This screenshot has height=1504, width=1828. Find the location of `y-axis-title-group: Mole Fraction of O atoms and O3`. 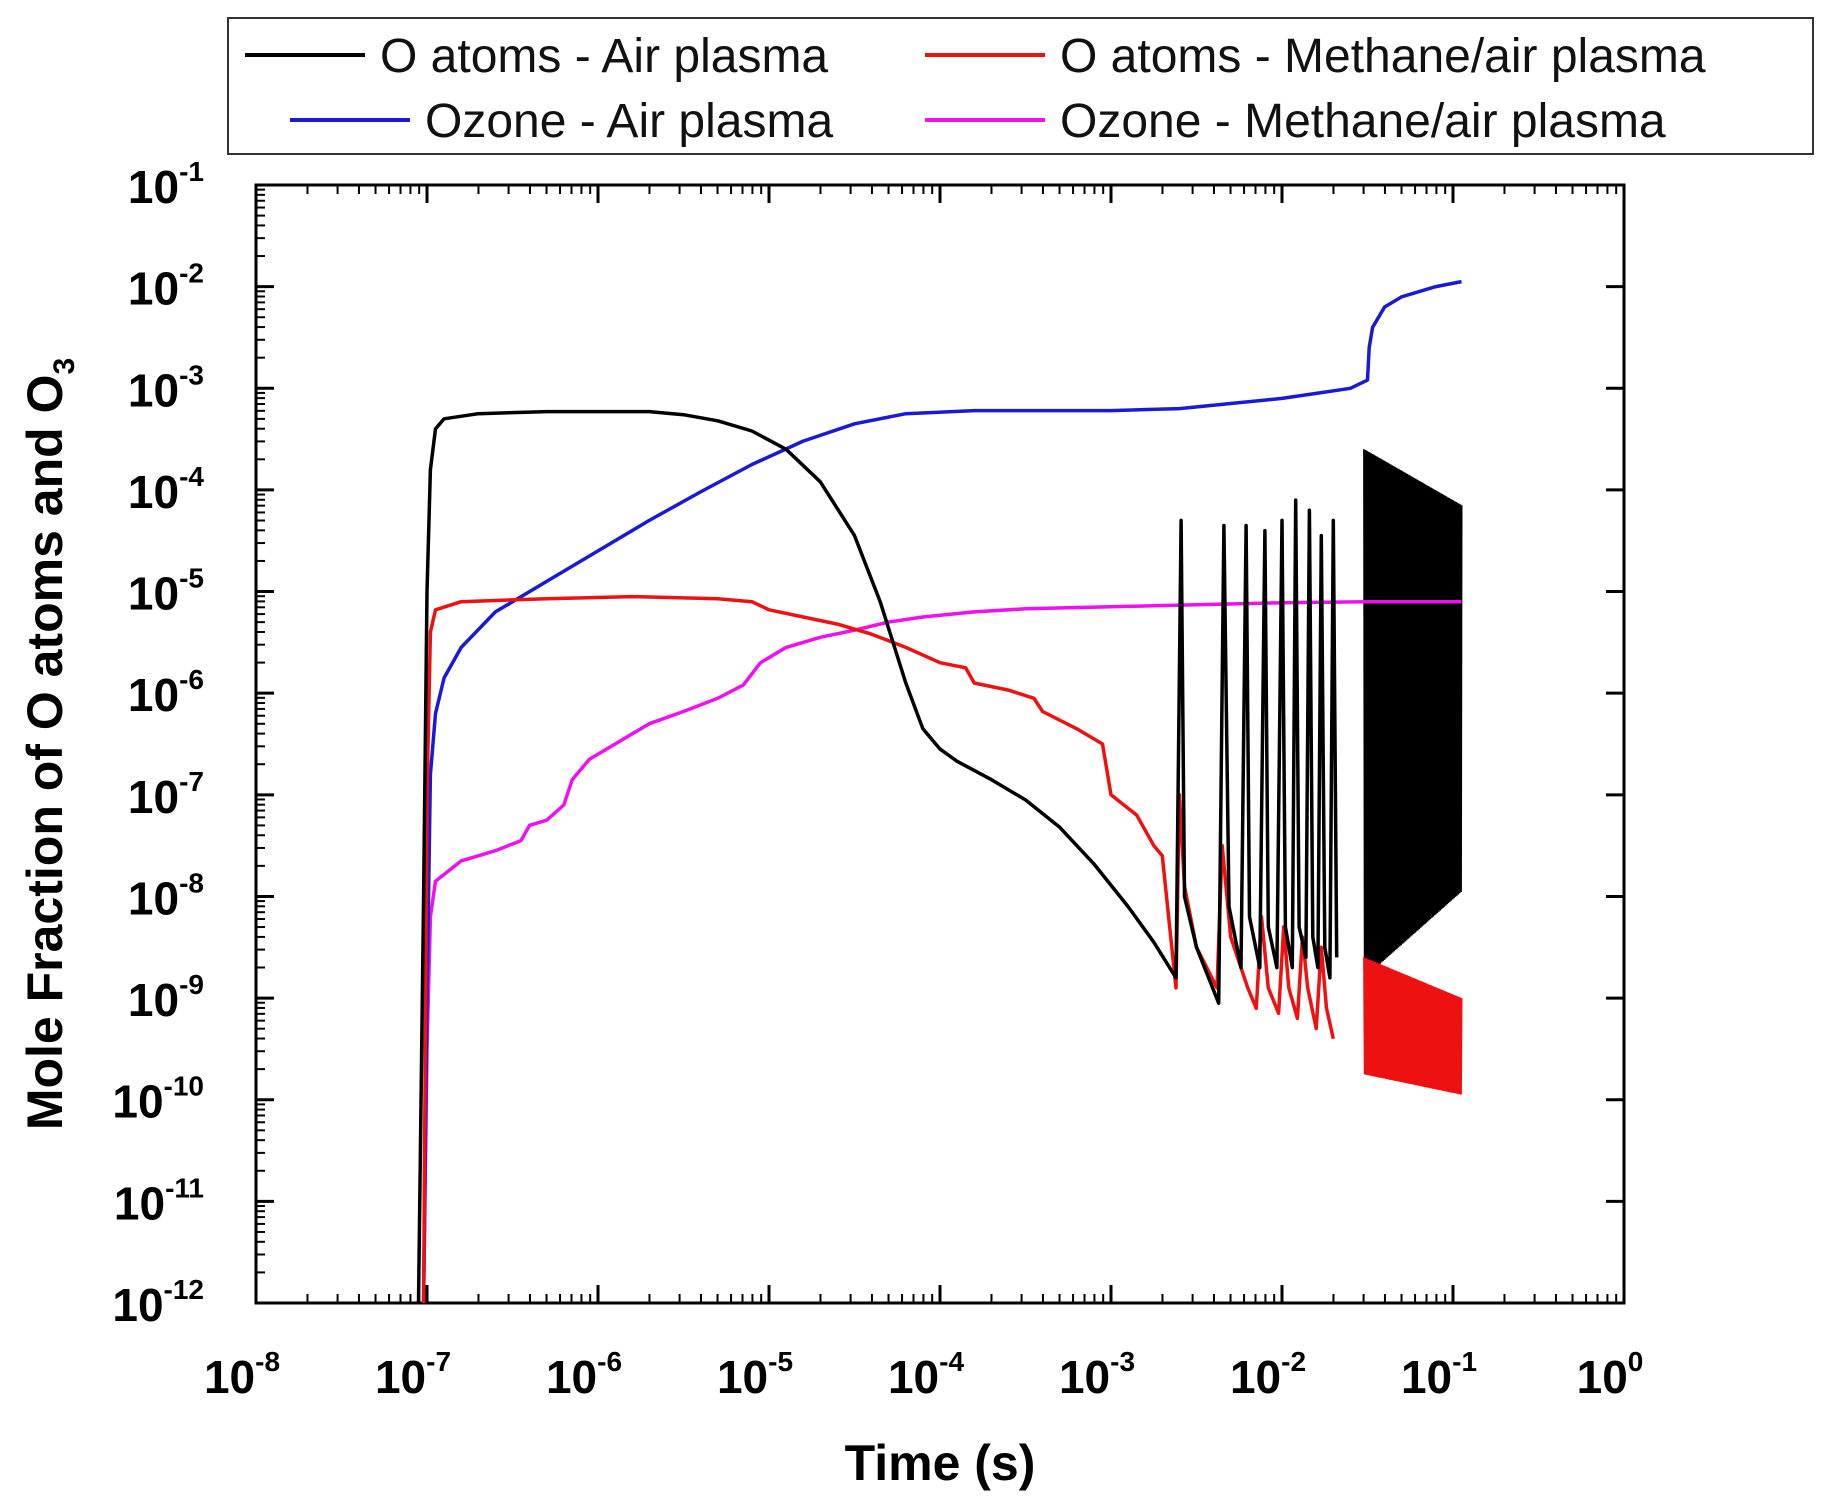

y-axis-title-group: Mole Fraction of O atoms and O3 is located at coordinates (49, 744).